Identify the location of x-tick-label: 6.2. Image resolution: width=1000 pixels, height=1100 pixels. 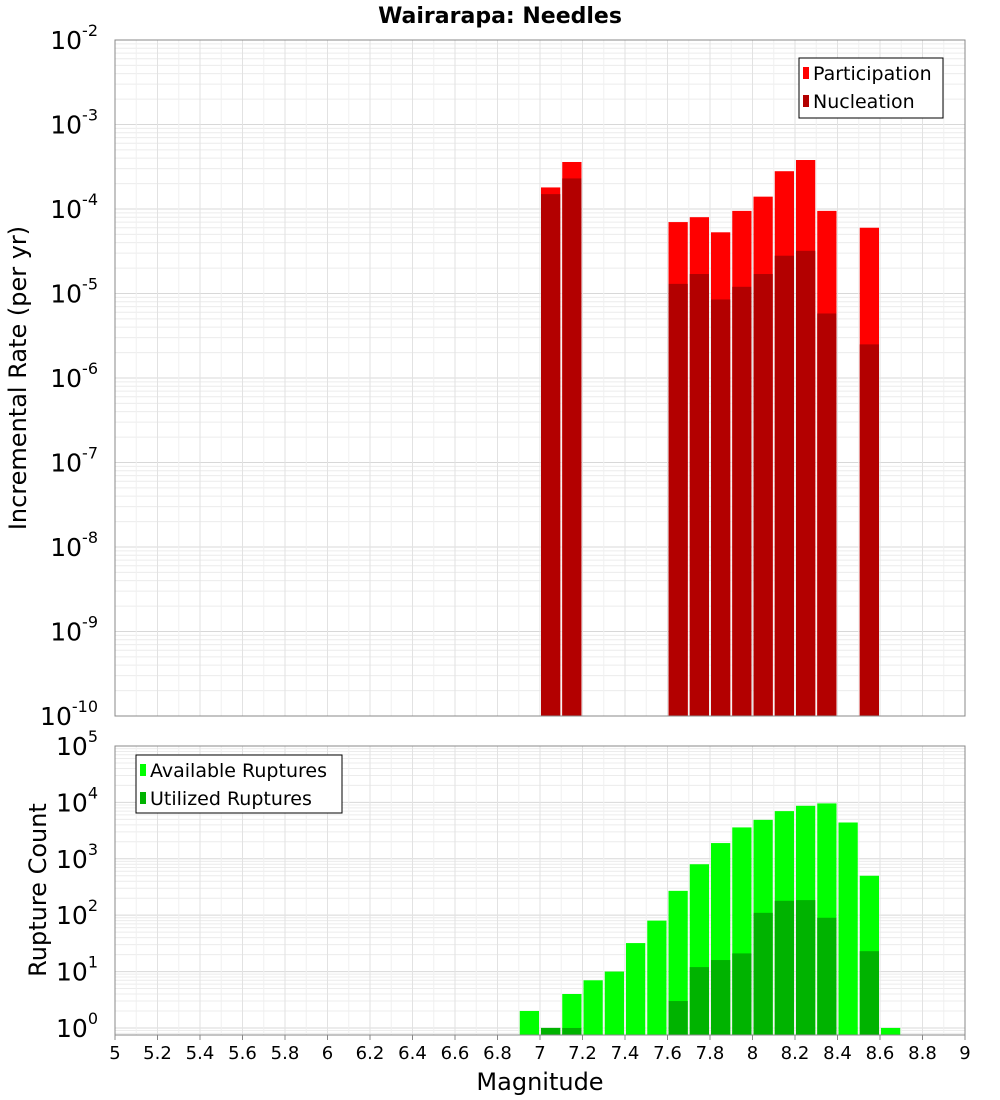
(370, 1053).